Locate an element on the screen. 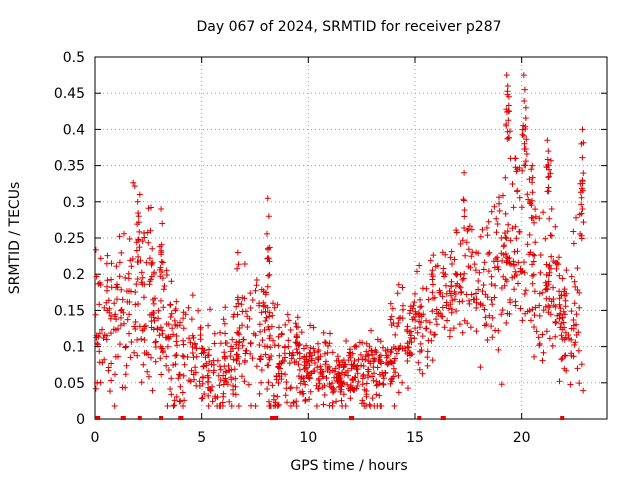  x-tick-label: 15 is located at coordinates (415, 438).